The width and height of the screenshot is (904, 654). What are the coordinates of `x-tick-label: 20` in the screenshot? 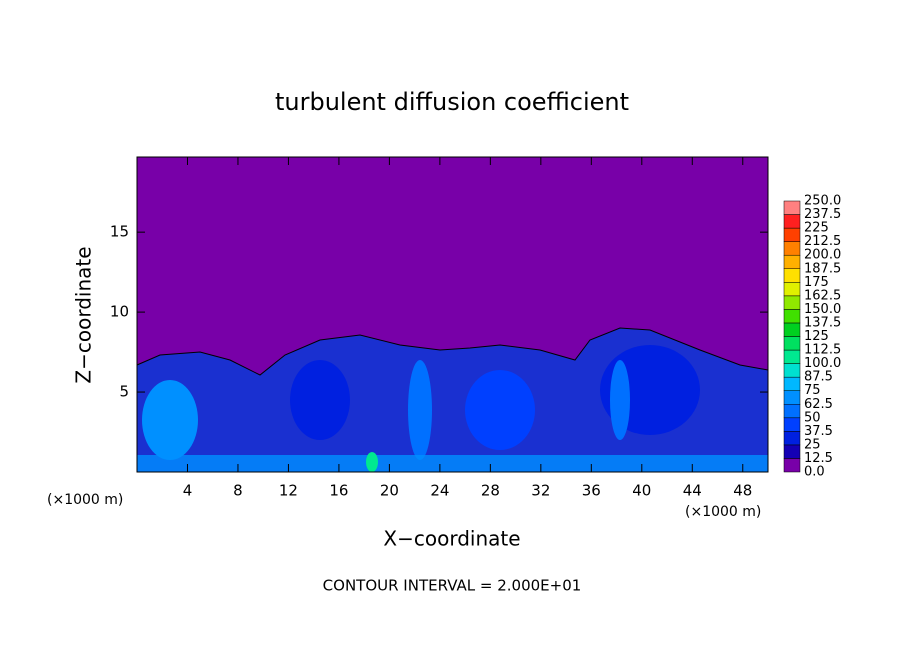 It's located at (389, 491).